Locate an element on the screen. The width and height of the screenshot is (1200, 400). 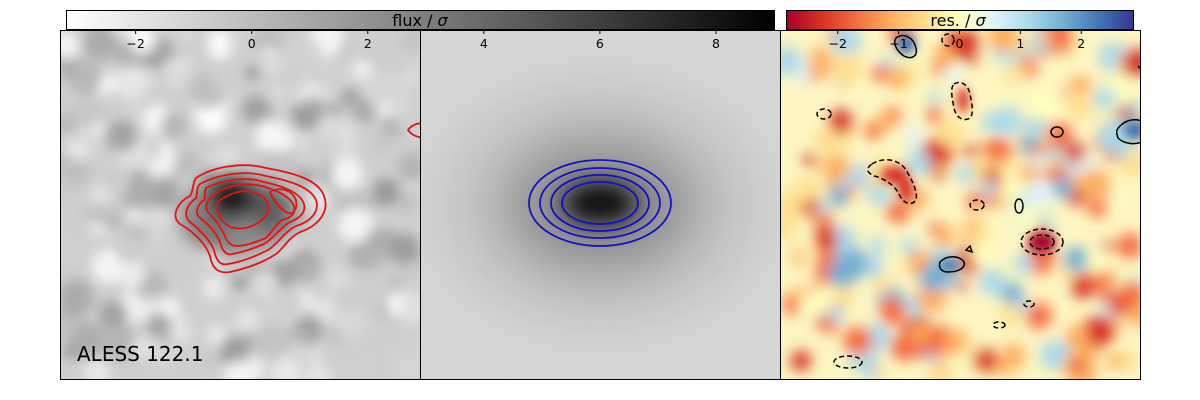
flux-colorbar-strip is located at coordinates (420, 20).